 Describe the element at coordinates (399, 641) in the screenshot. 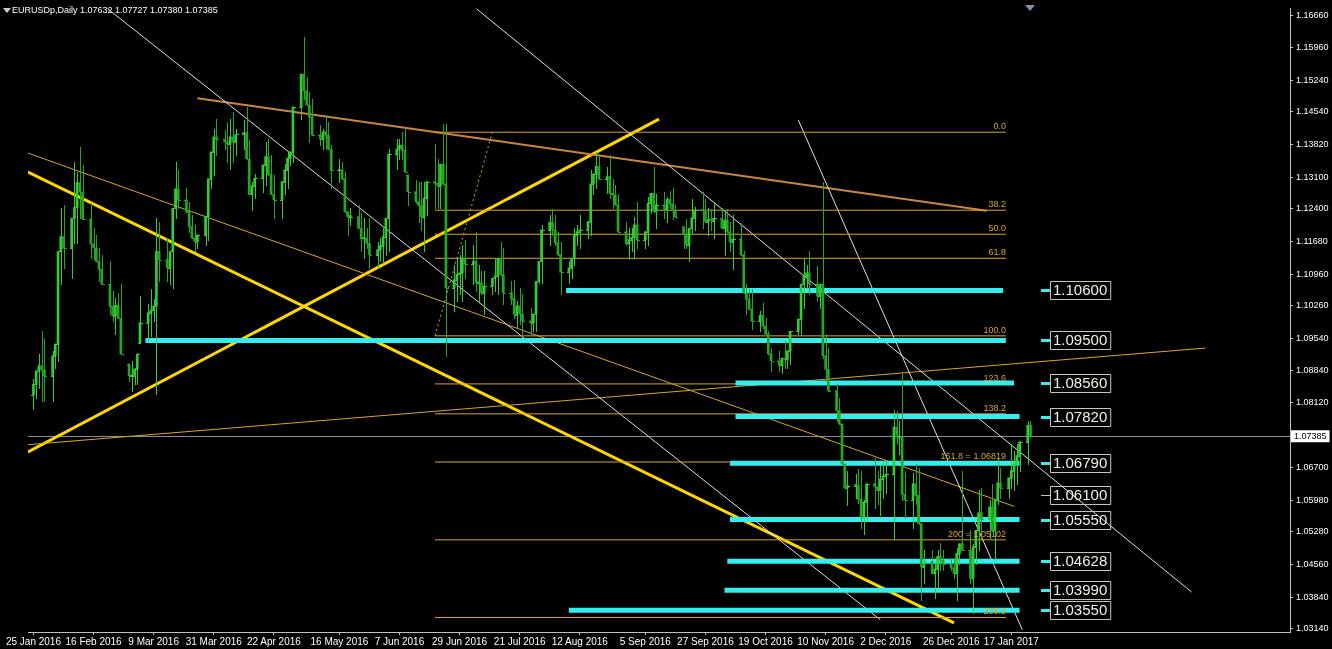

I see `x-tick-label: 7 Jun 2016` at that location.